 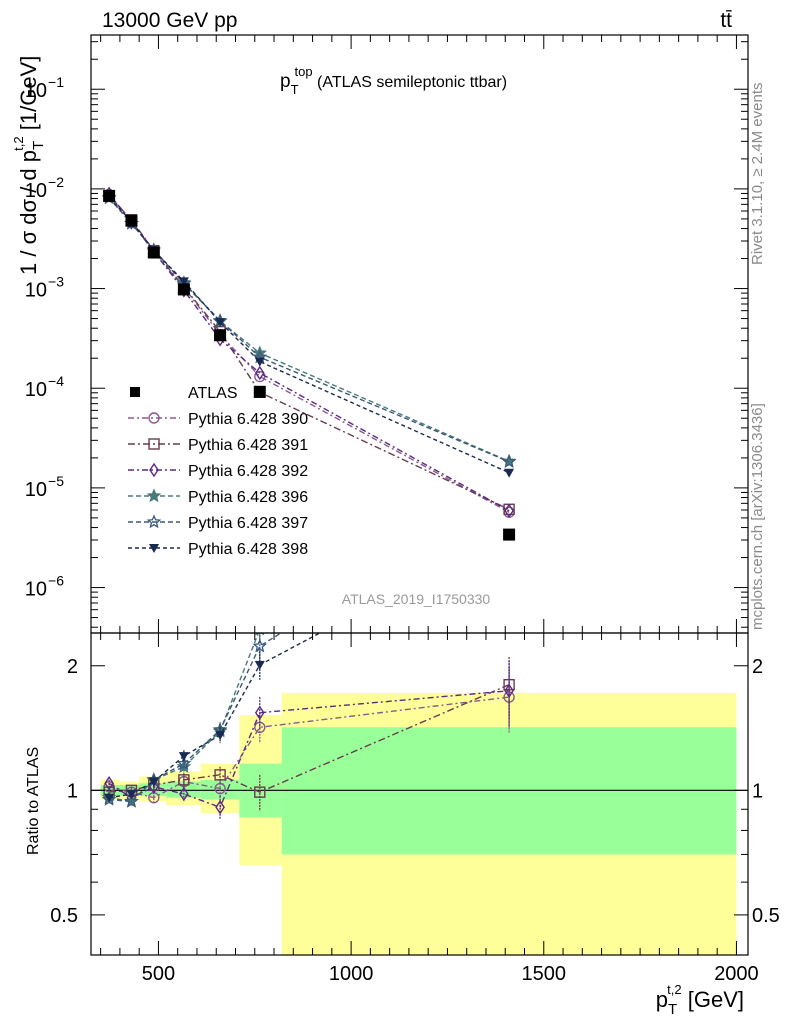 What do you see at coordinates (72, 667) in the screenshot?
I see `ratio-ytick-label-left-2: 2` at bounding box center [72, 667].